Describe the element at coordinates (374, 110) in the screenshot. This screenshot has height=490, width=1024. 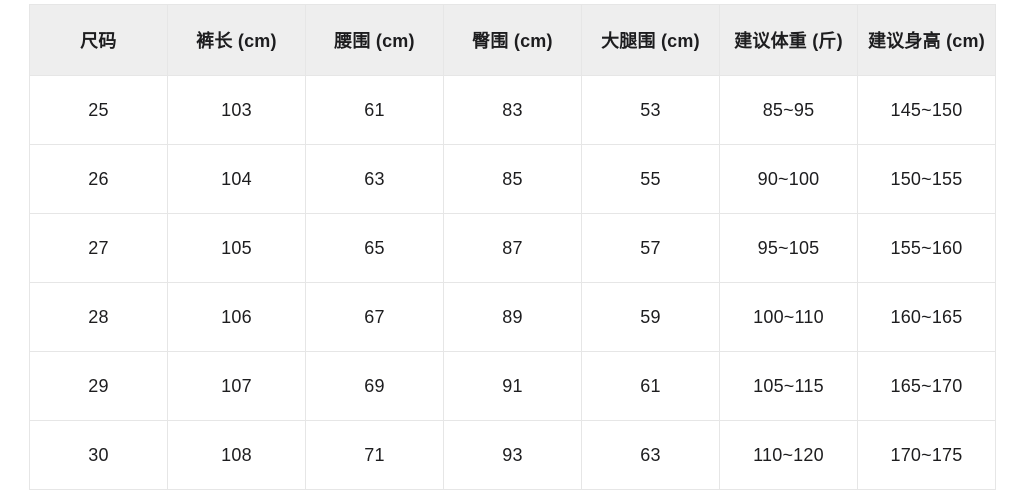
I see `table-cell-waist: 61` at that location.